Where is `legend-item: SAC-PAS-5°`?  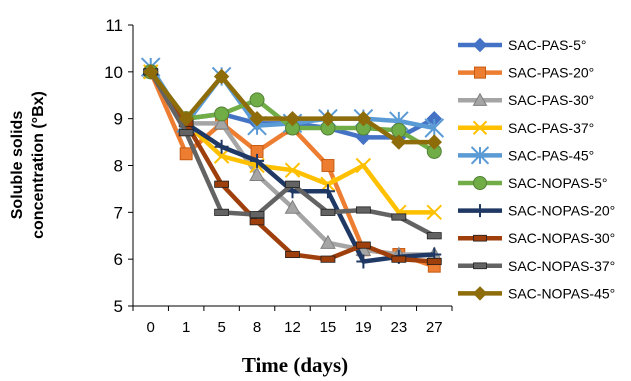
legend-item: SAC-PAS-5° is located at coordinates (522, 45).